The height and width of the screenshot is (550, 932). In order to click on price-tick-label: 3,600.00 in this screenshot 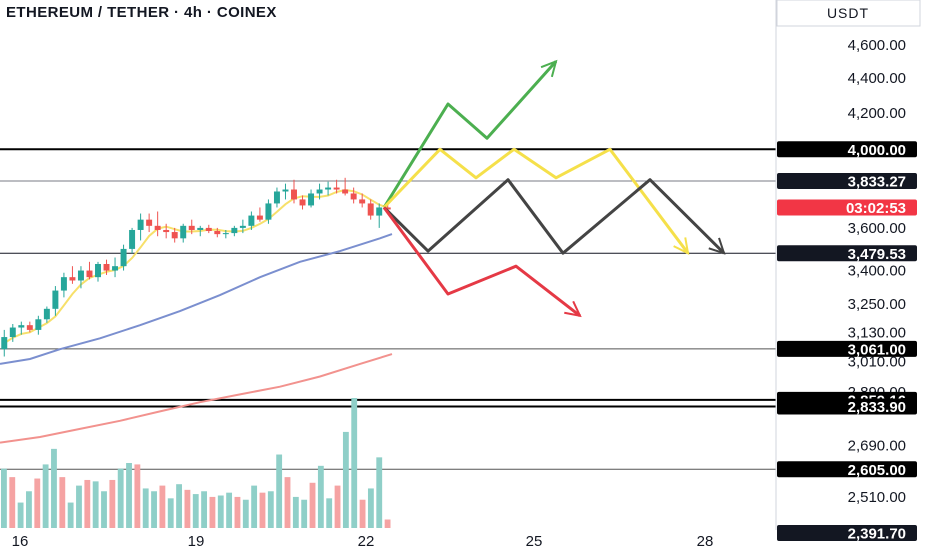, I will do `click(877, 228)`.